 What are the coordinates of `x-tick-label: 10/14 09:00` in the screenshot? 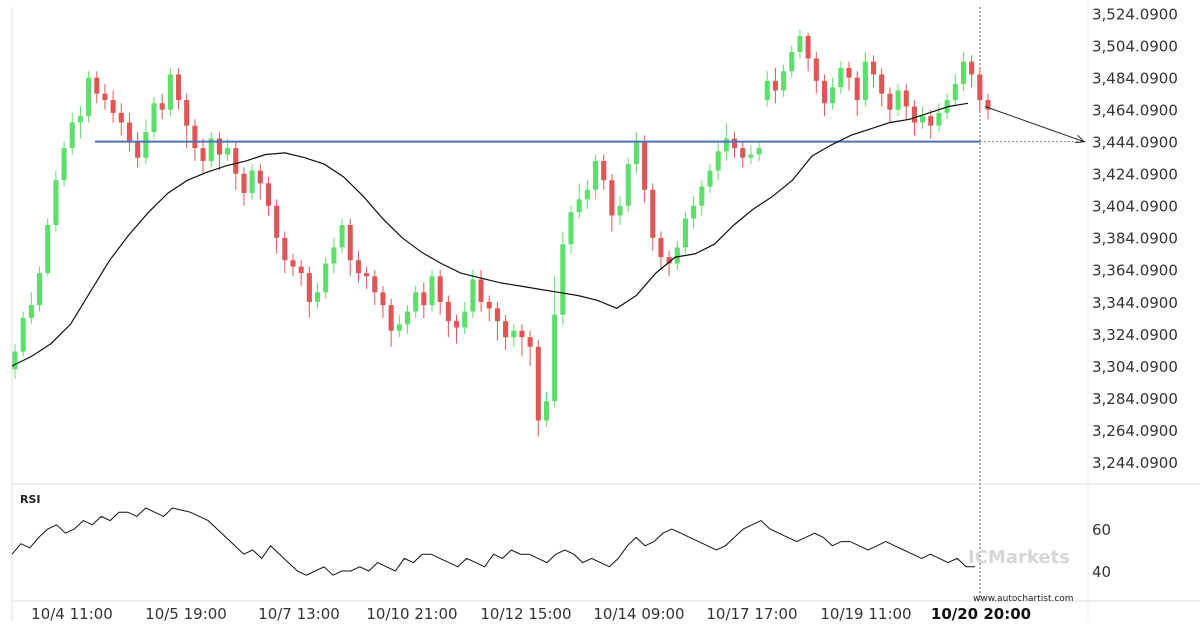 It's located at (638, 614).